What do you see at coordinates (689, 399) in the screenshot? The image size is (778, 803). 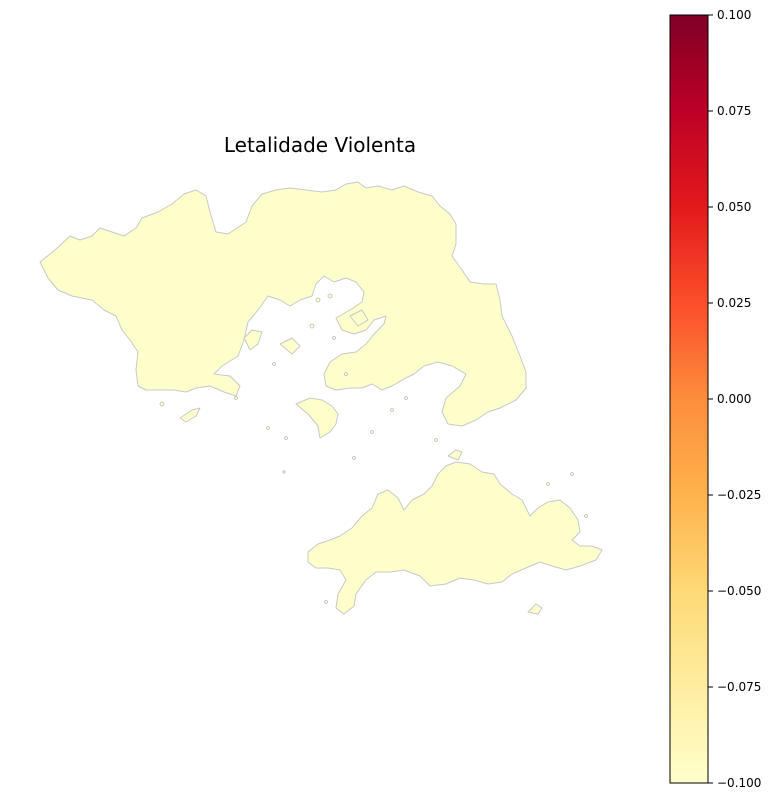 I see `colorbar-gradient` at bounding box center [689, 399].